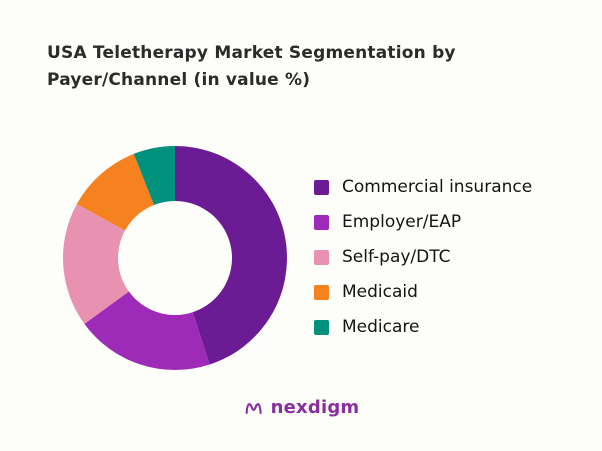  I want to click on chart-segment-medicare, so click(154, 176).